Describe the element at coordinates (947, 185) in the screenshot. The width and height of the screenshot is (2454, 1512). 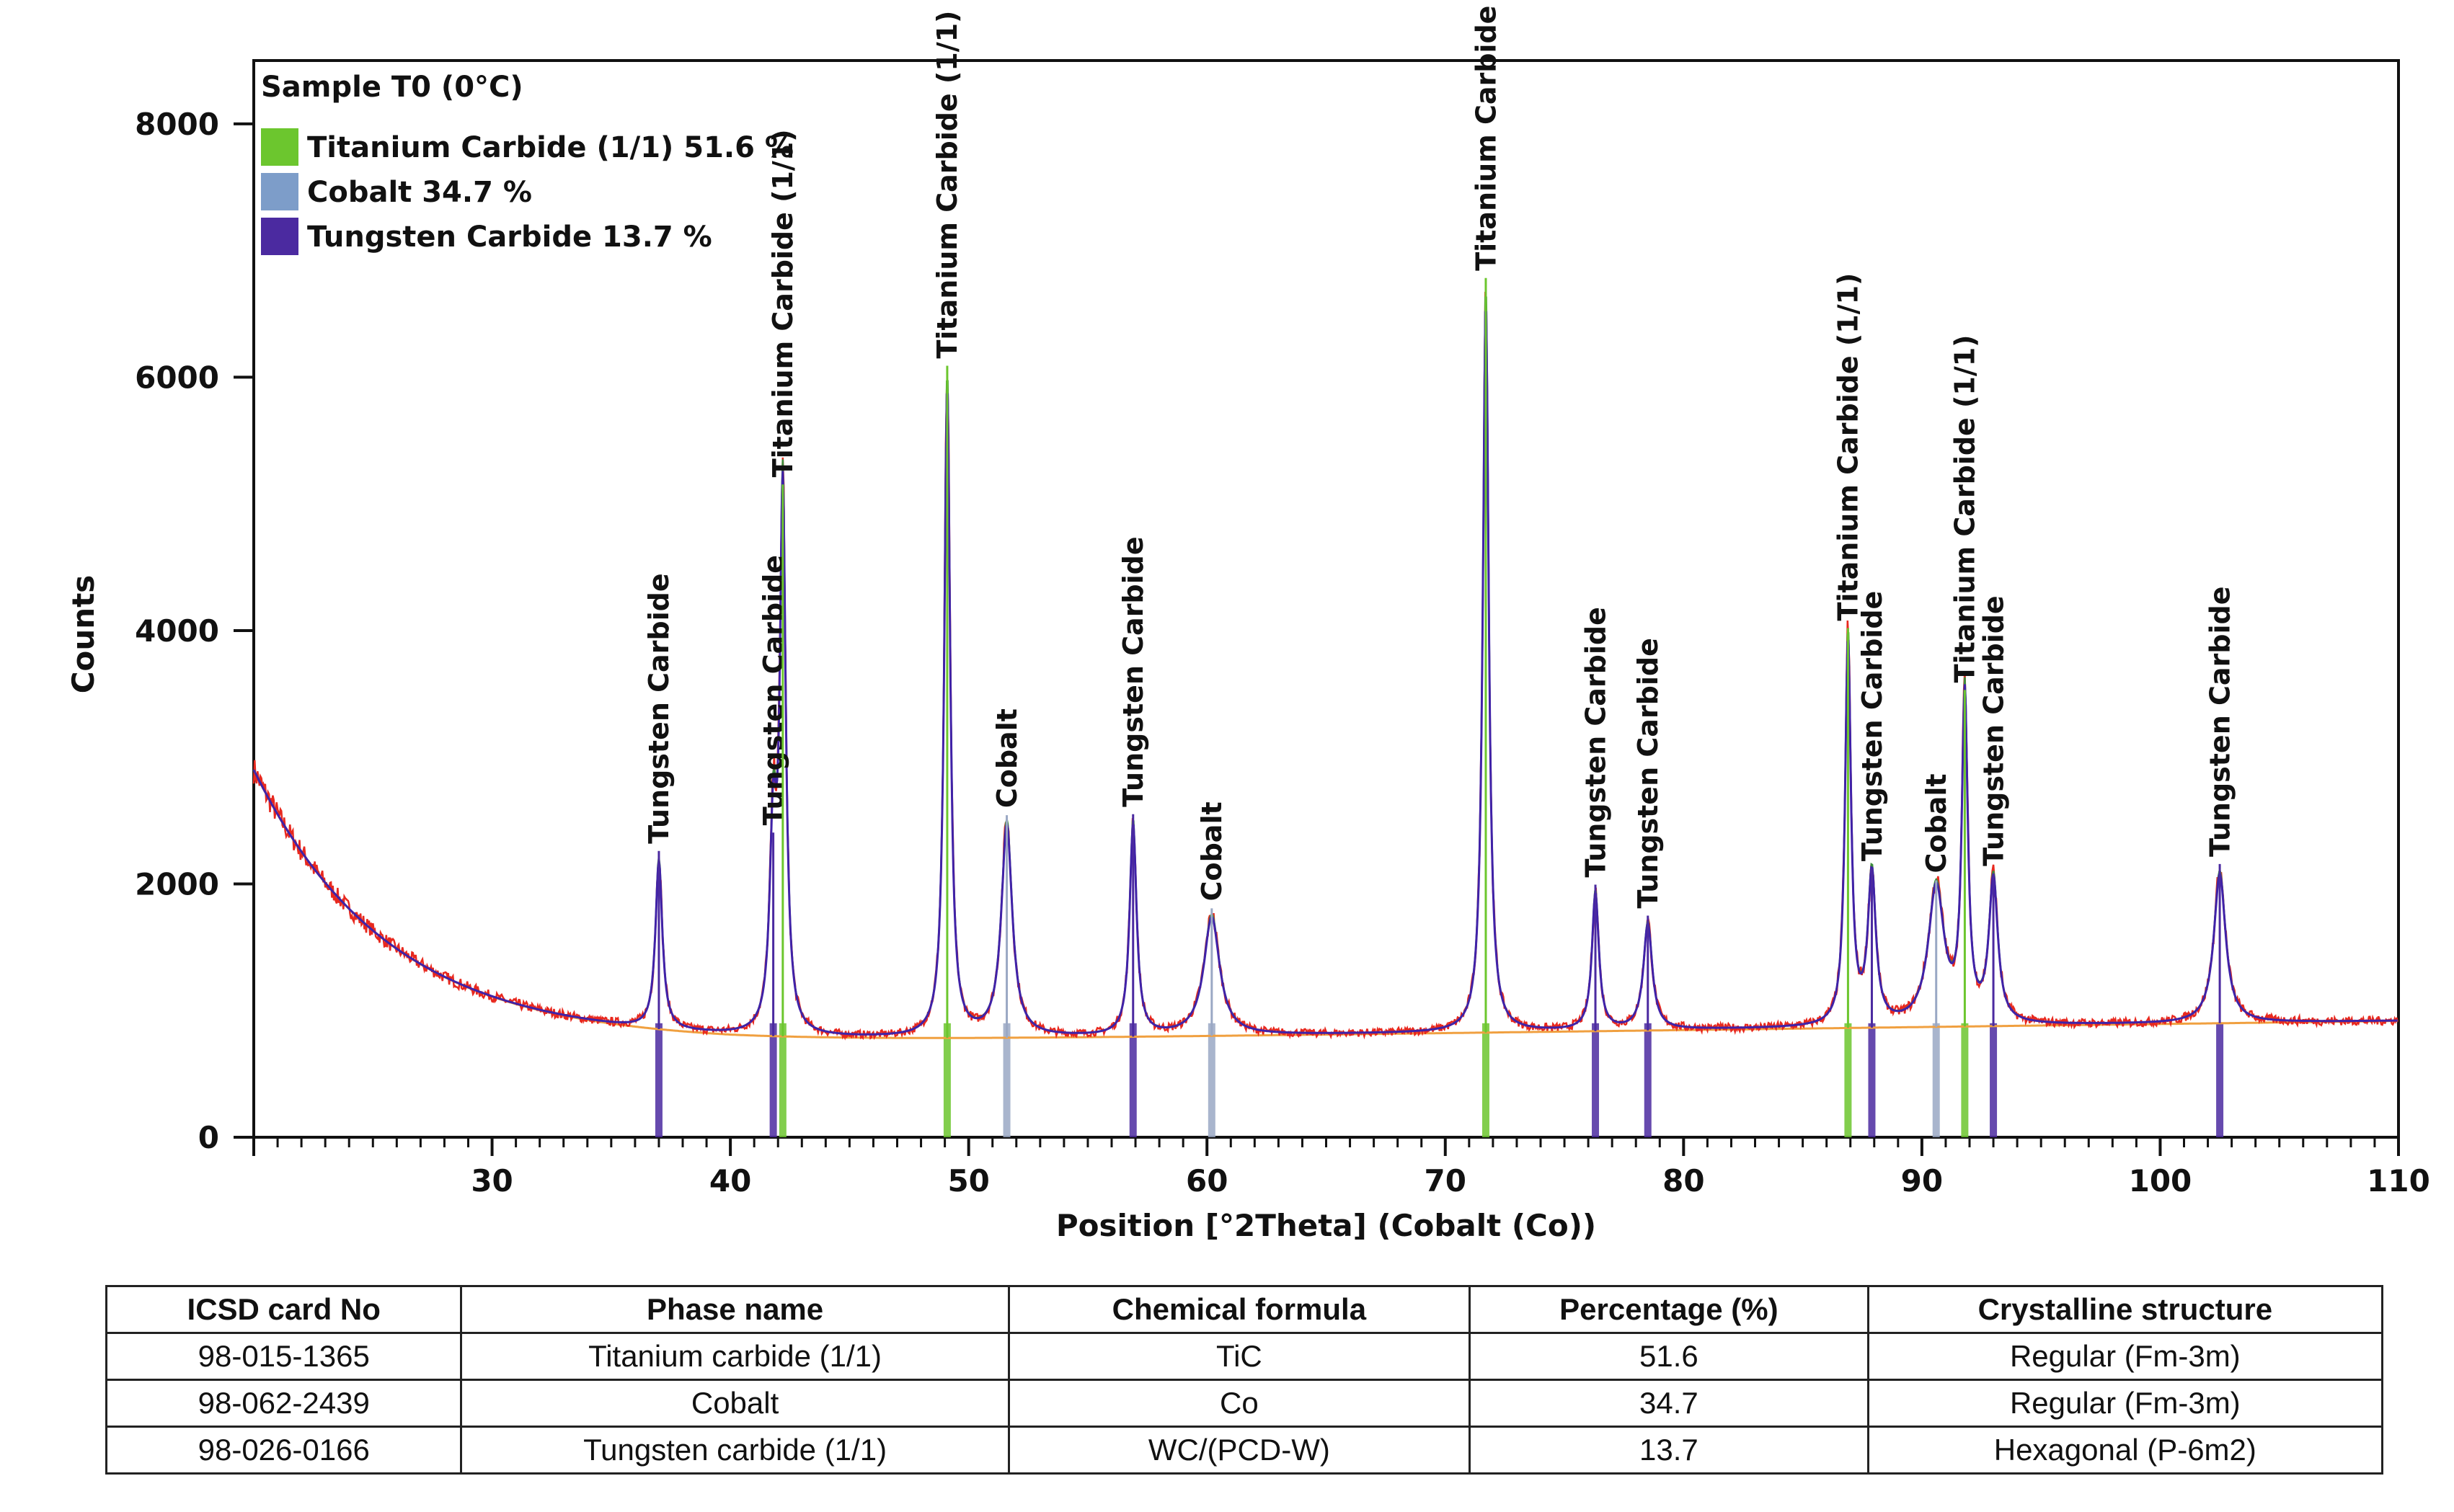
I see `peak-label-3: Titanium Carbide (1/1)` at that location.